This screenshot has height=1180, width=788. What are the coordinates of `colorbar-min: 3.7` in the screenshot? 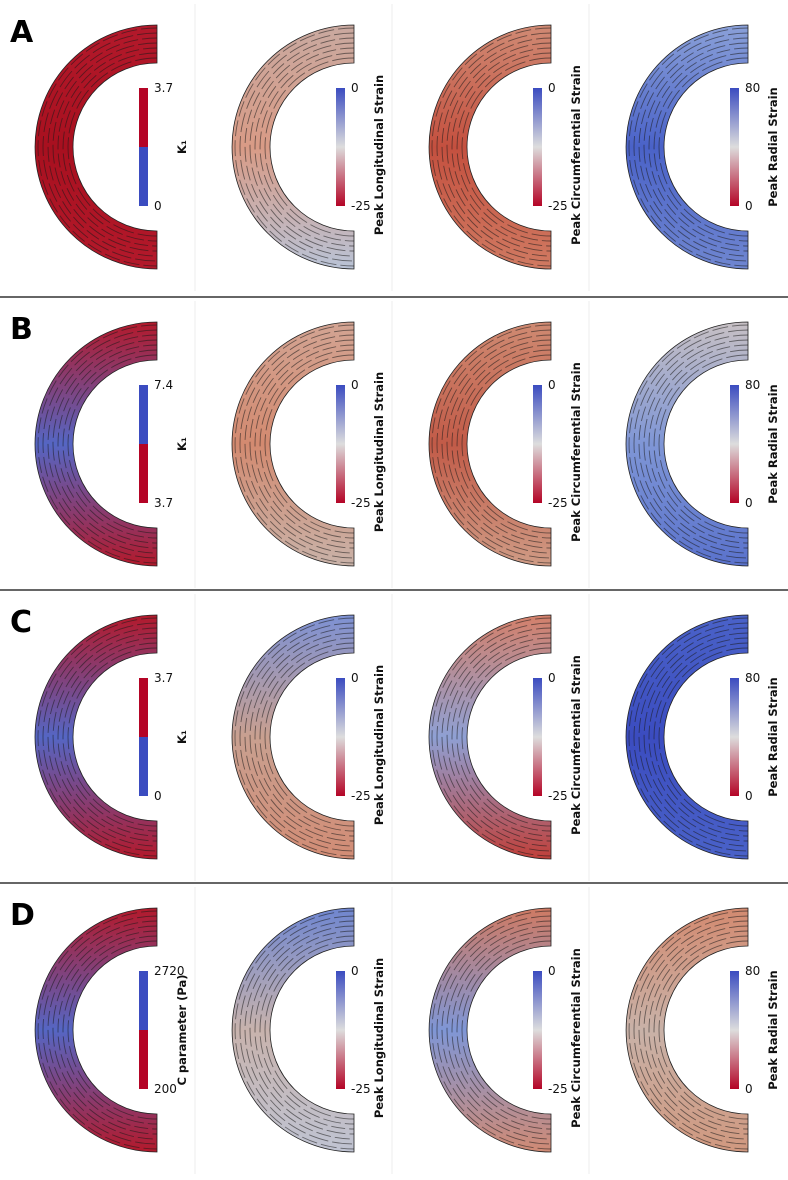 It's located at (163, 503).